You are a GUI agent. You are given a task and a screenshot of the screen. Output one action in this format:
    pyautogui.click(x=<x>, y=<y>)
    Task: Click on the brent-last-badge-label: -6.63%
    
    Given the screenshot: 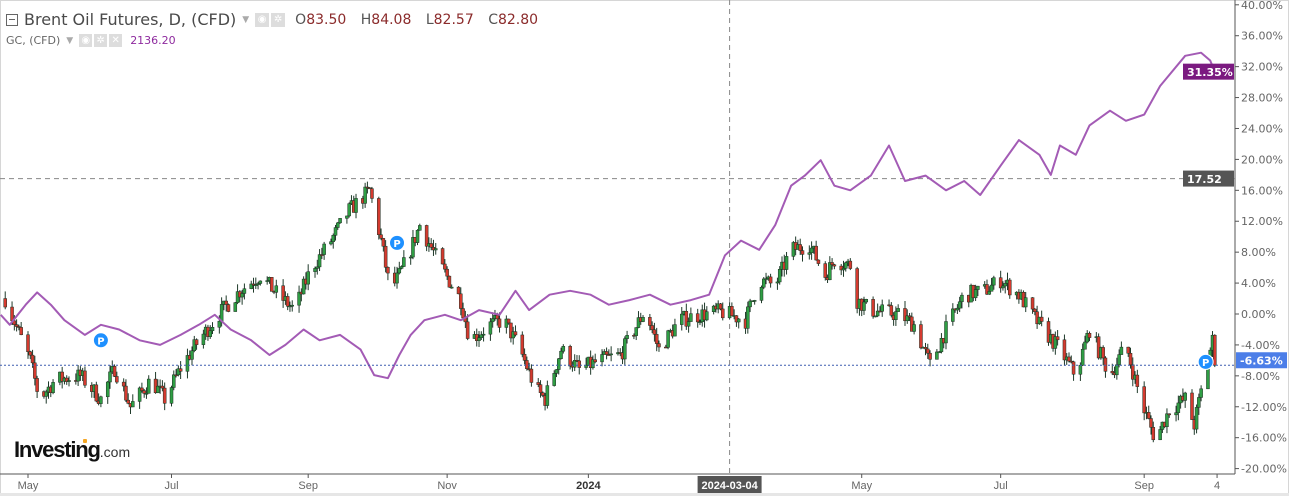 What is the action you would take?
    pyautogui.click(x=1261, y=361)
    